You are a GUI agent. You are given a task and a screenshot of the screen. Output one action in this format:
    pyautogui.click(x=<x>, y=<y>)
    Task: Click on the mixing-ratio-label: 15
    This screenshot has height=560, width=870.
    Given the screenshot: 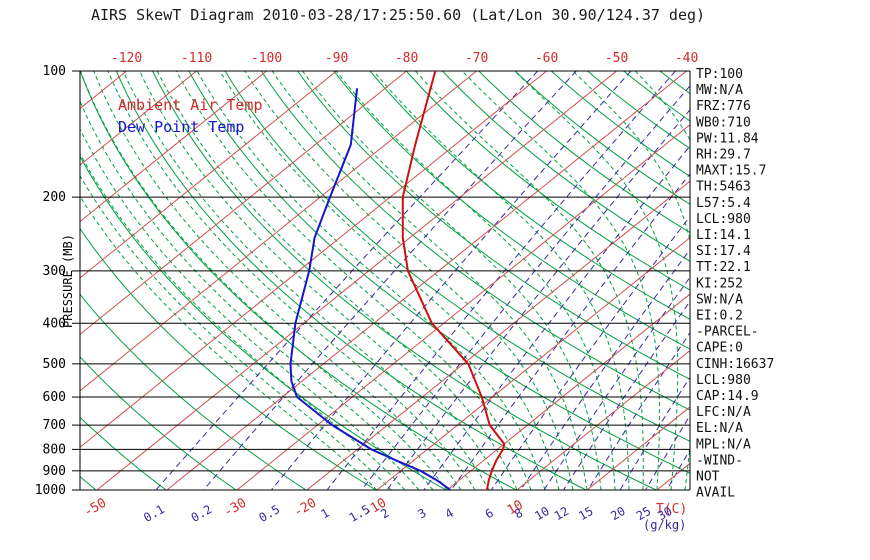 What is the action you would take?
    pyautogui.click(x=586, y=513)
    